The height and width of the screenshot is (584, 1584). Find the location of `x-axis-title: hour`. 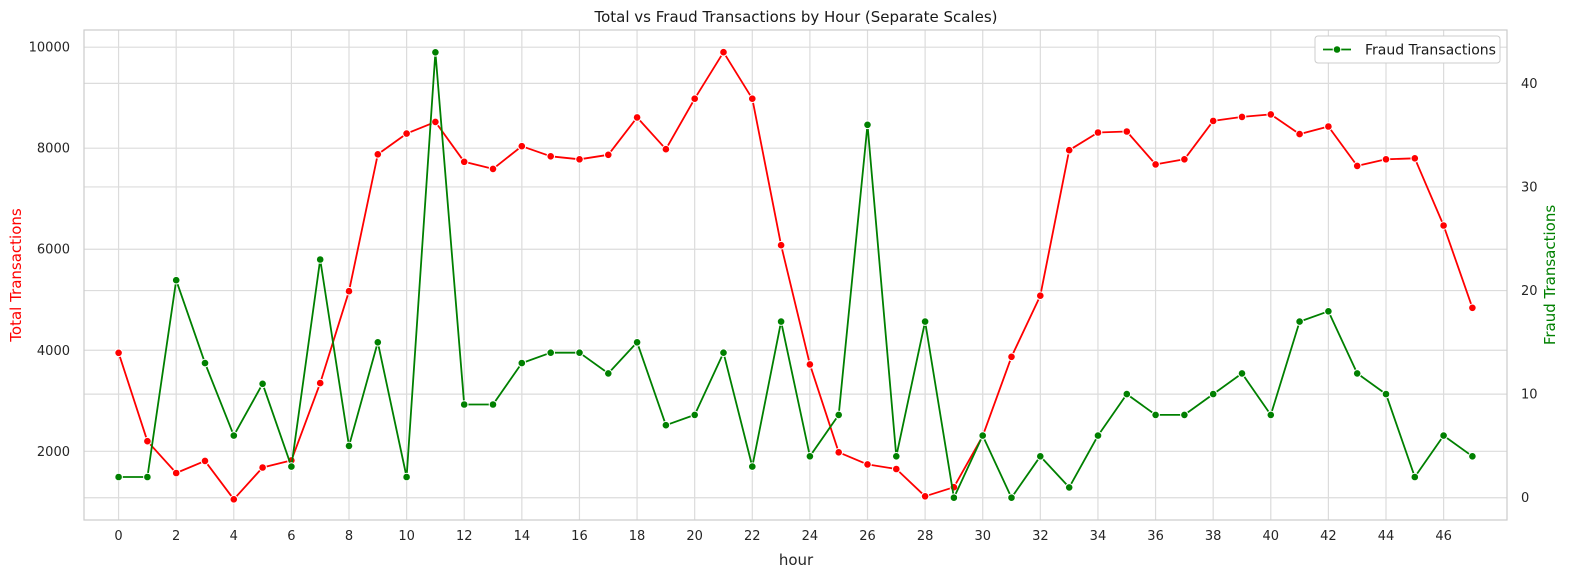

x-axis-title: hour is located at coordinates (796, 560).